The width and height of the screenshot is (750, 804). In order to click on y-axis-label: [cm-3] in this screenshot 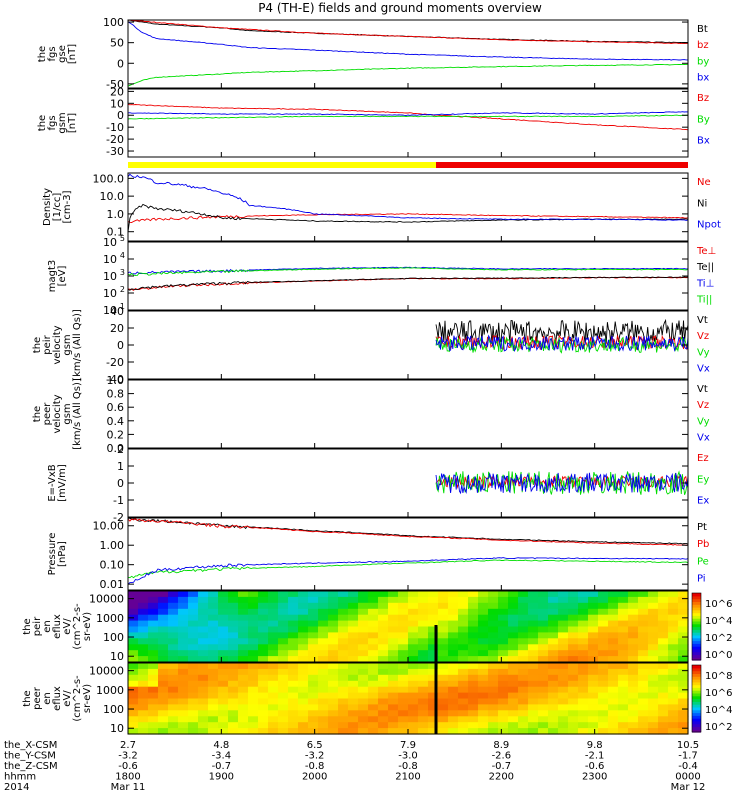, I will do `click(67, 206)`.